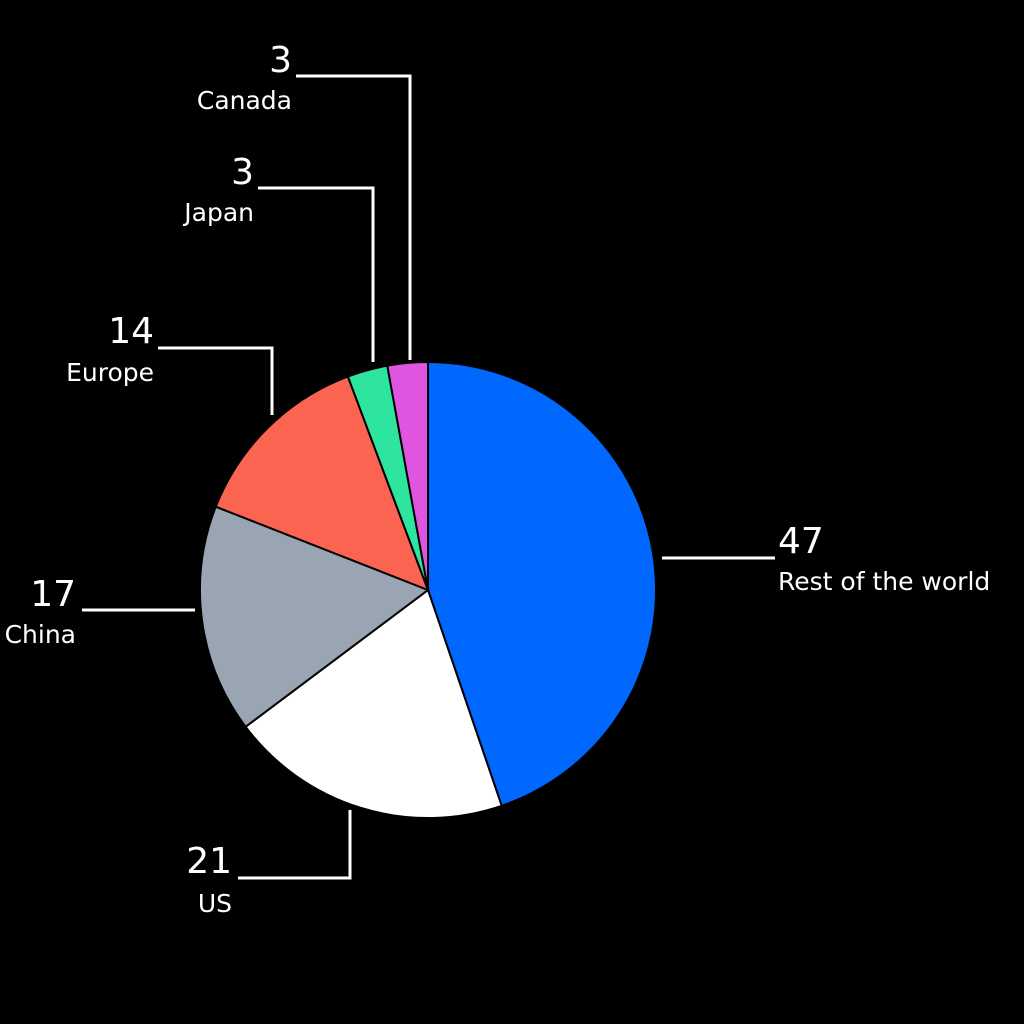 This screenshot has width=1024, height=1024. Describe the element at coordinates (53, 594) in the screenshot. I see `value-label: 17` at that location.